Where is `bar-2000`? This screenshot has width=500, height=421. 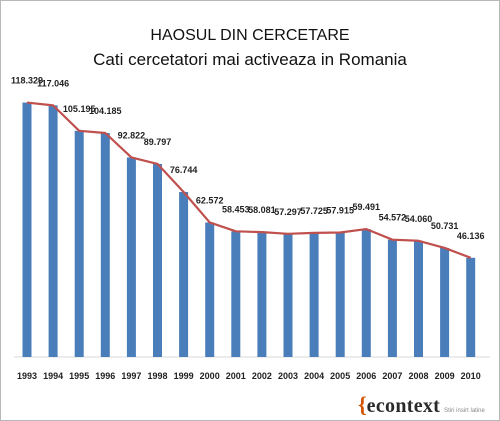 bar-2000 is located at coordinates (210, 289).